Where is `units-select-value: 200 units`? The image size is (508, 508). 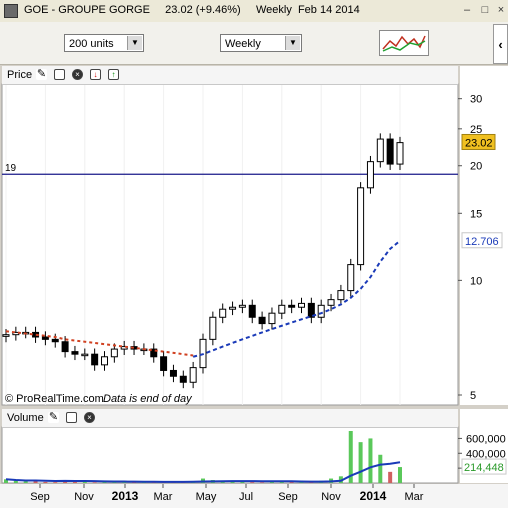 units-select-value: 200 units is located at coordinates (91, 44).